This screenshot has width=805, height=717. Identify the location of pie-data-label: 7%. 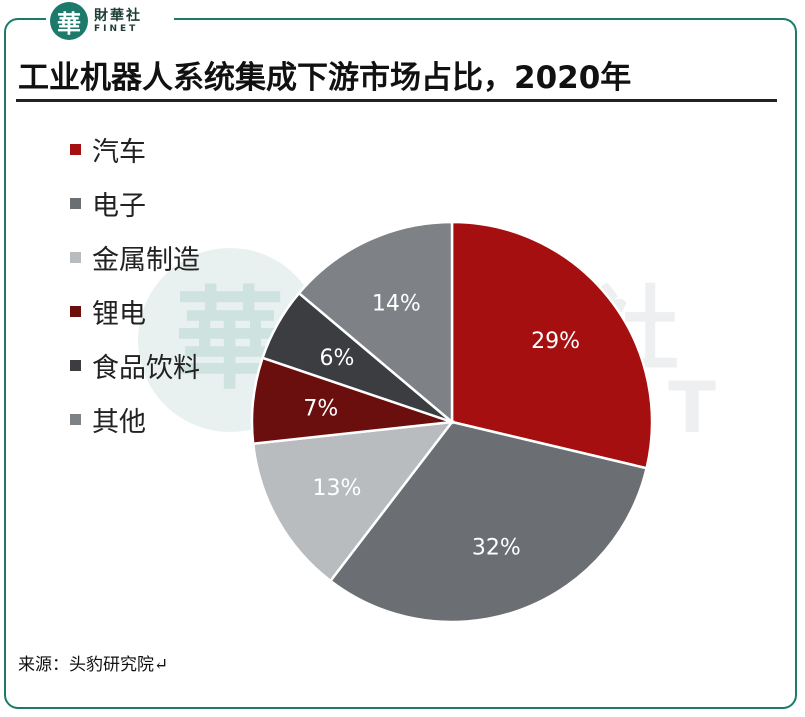
(320, 409).